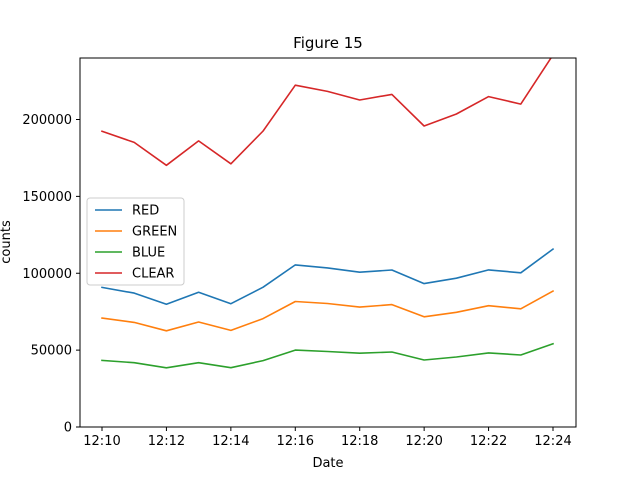 Image resolution: width=640 pixels, height=484 pixels. Describe the element at coordinates (552, 441) in the screenshot. I see `x-tick-label: 12:24` at that location.